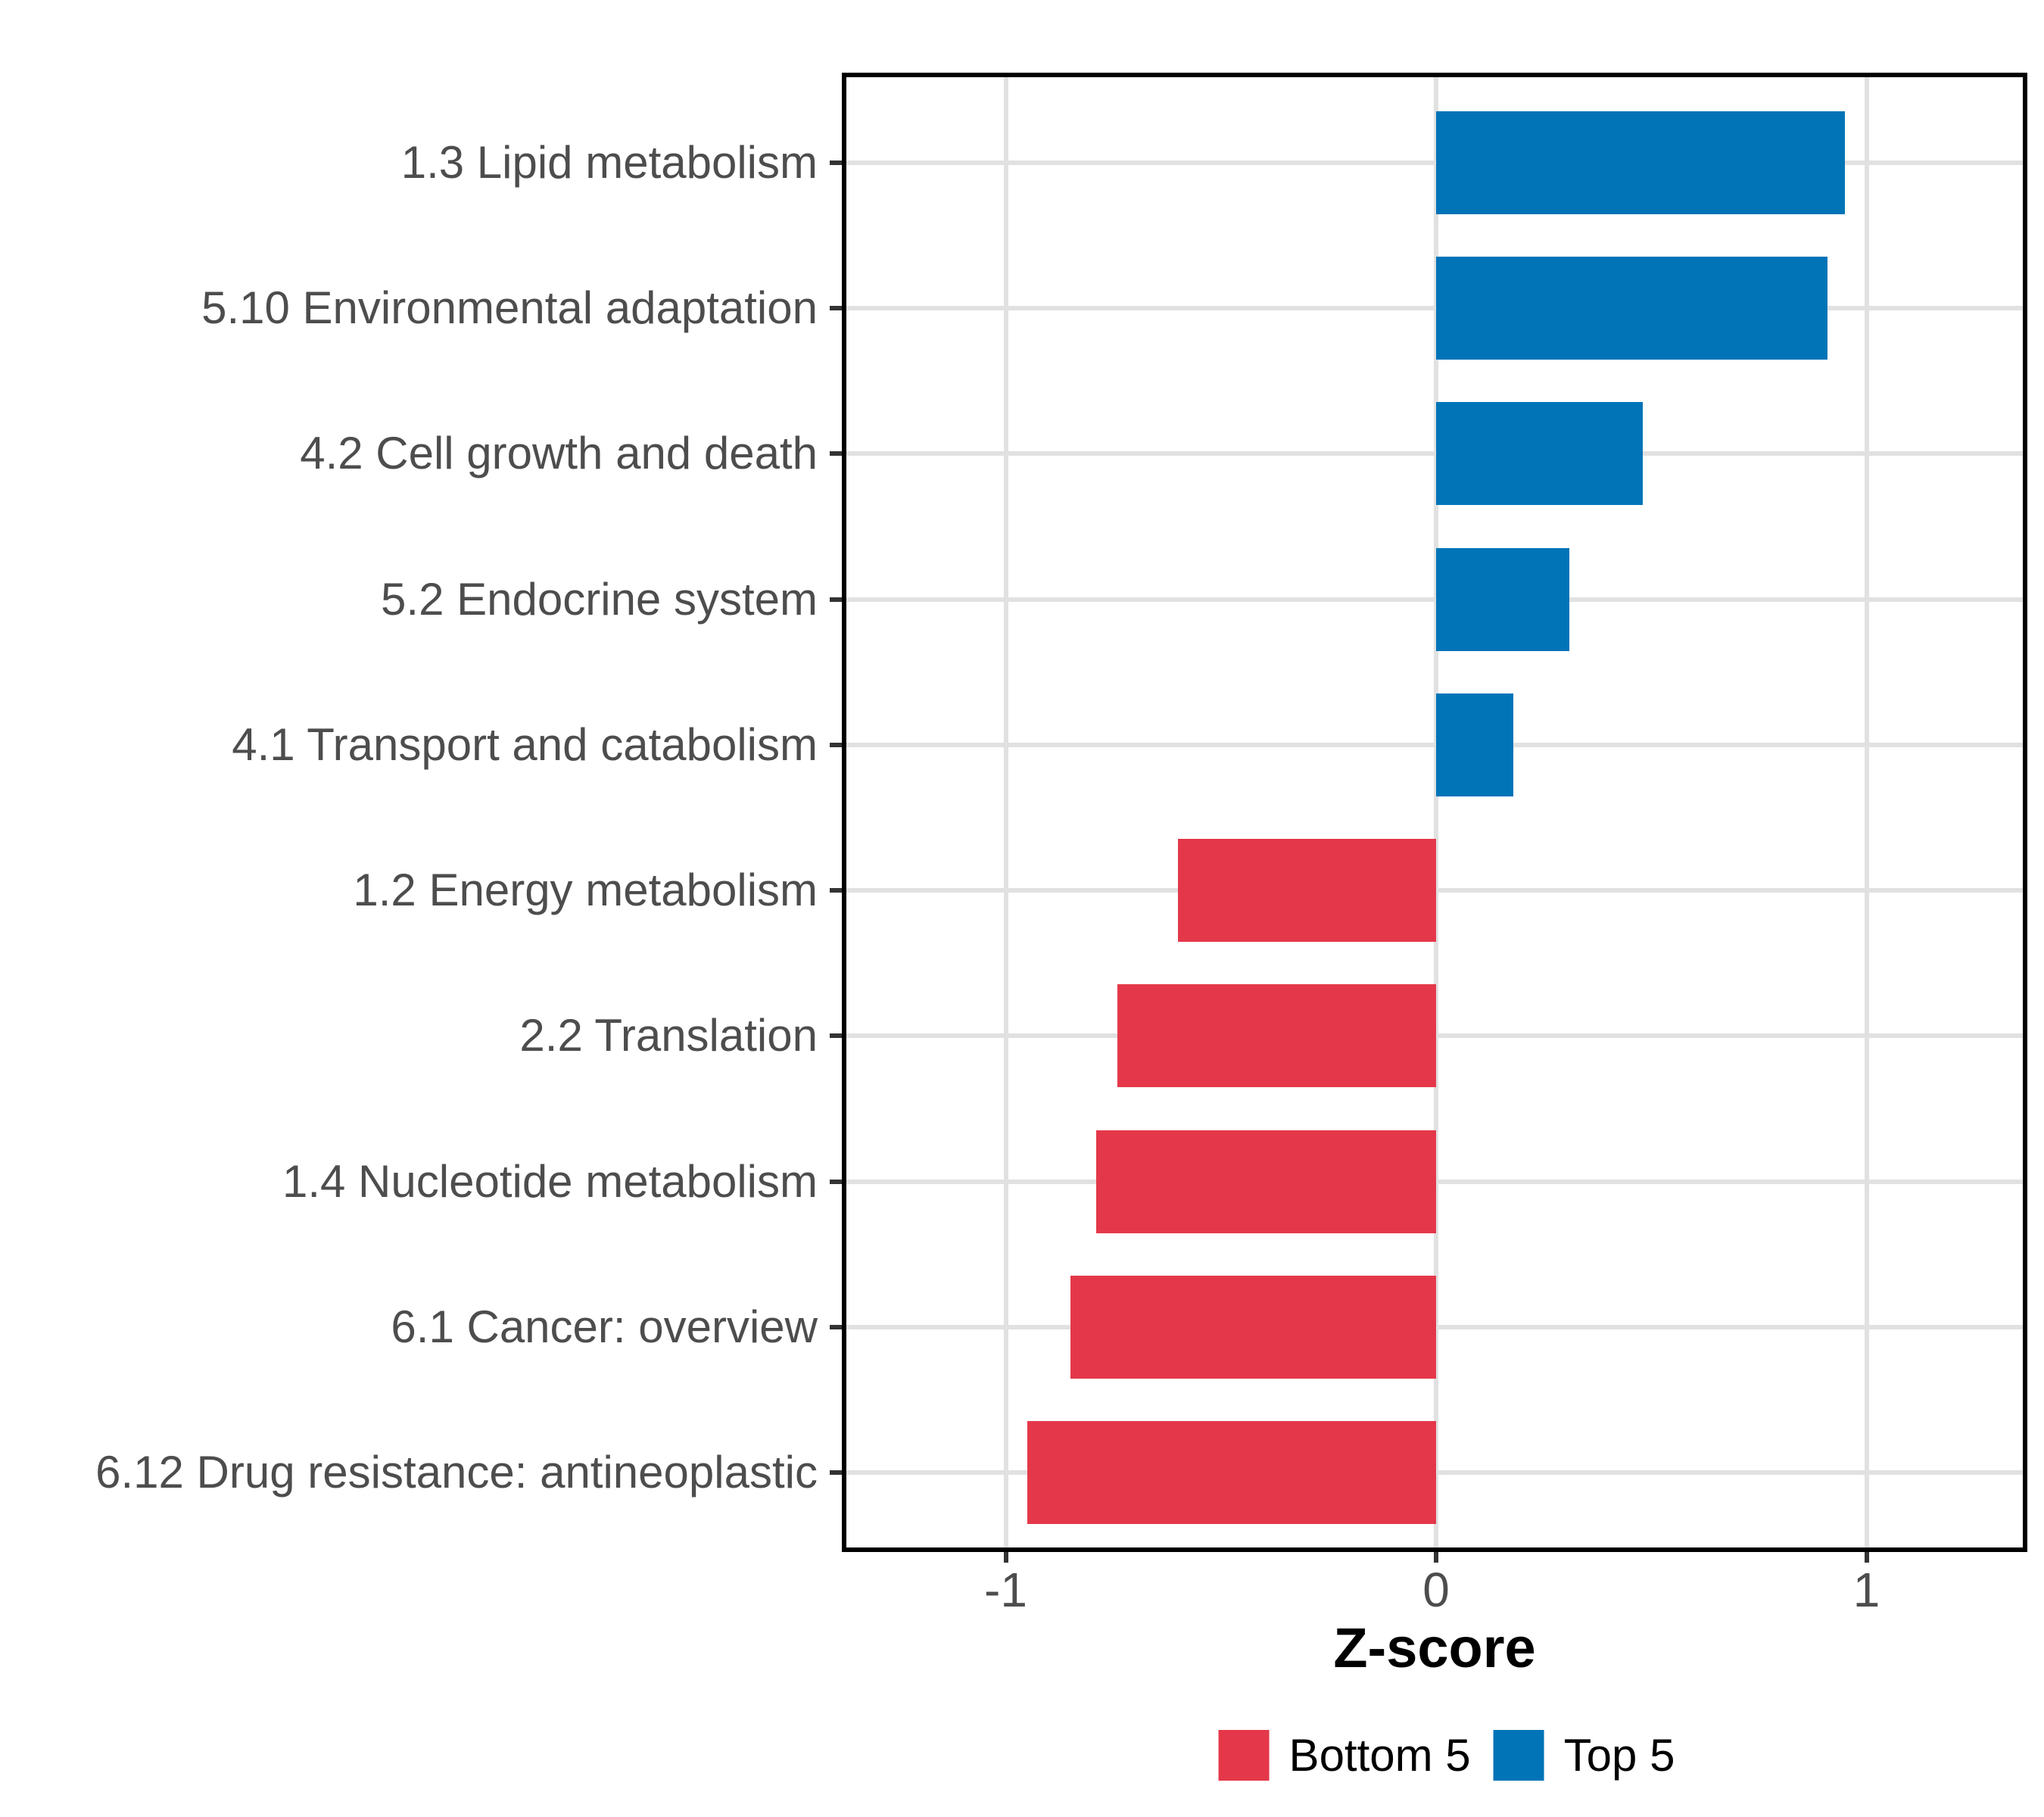 The width and height of the screenshot is (2044, 1817). What do you see at coordinates (836, 308) in the screenshot?
I see `y-tick-5-10-environmental-adaptation` at bounding box center [836, 308].